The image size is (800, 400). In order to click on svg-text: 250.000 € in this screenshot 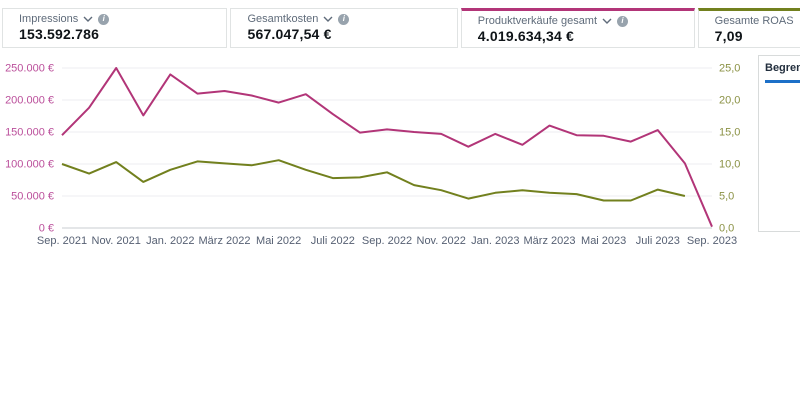, I will do `click(29, 69)`.